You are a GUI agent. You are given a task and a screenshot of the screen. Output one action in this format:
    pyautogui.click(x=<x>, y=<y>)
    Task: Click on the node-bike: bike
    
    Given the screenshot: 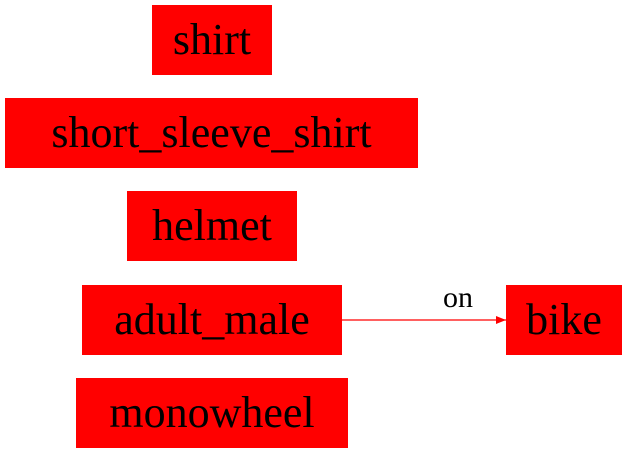 What is the action you would take?
    pyautogui.click(x=564, y=320)
    